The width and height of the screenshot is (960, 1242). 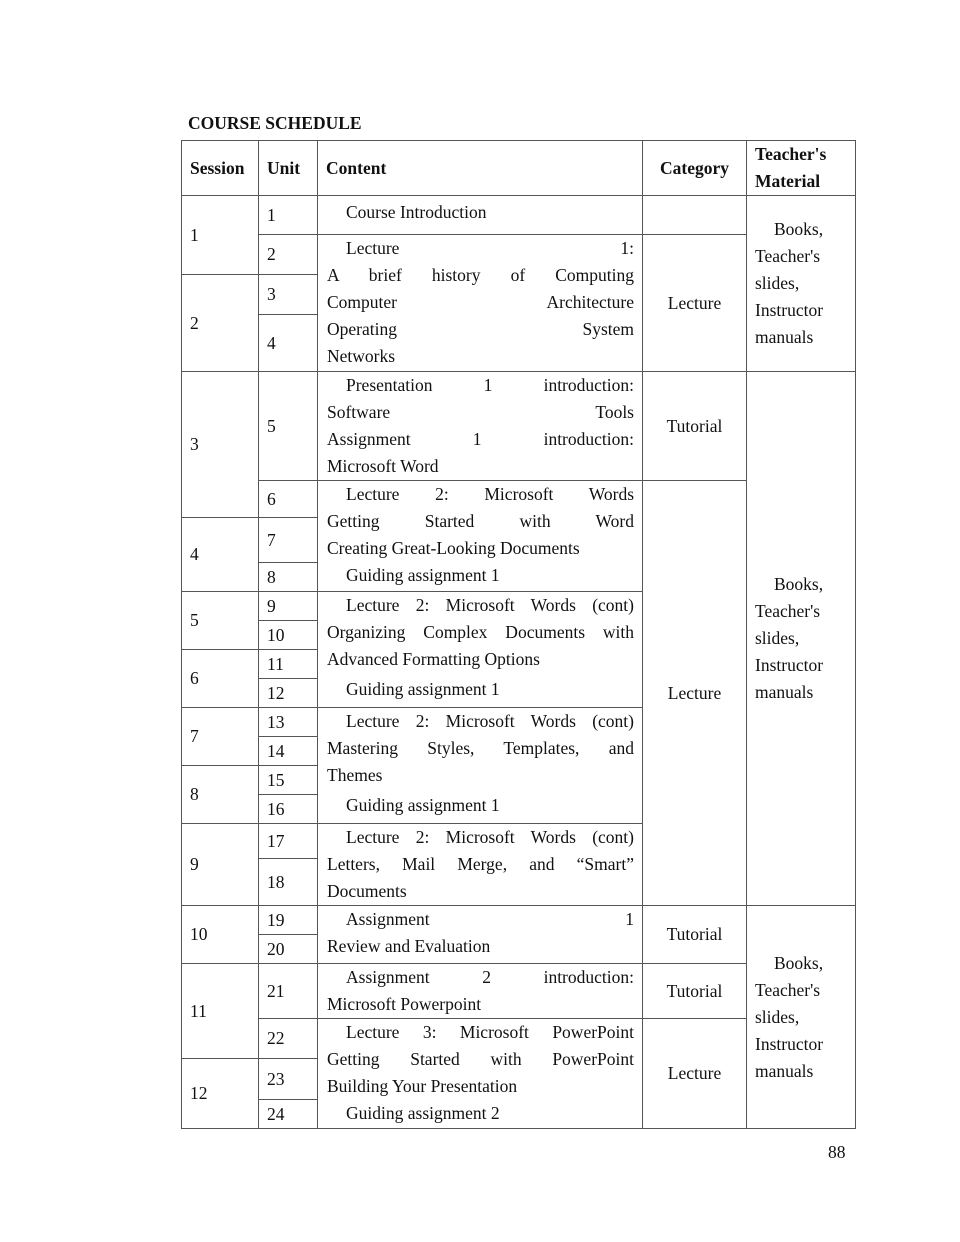 What do you see at coordinates (694, 168) in the screenshot?
I see `header-category: Category` at bounding box center [694, 168].